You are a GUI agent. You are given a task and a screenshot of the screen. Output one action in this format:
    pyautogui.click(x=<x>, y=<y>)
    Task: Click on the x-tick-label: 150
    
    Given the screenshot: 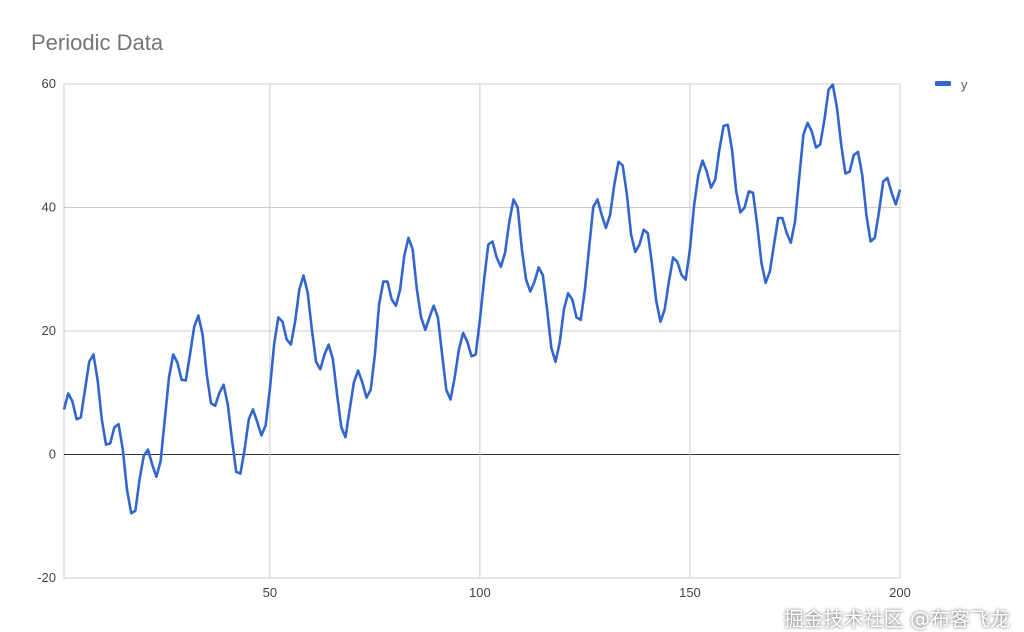 What is the action you would take?
    pyautogui.click(x=690, y=592)
    